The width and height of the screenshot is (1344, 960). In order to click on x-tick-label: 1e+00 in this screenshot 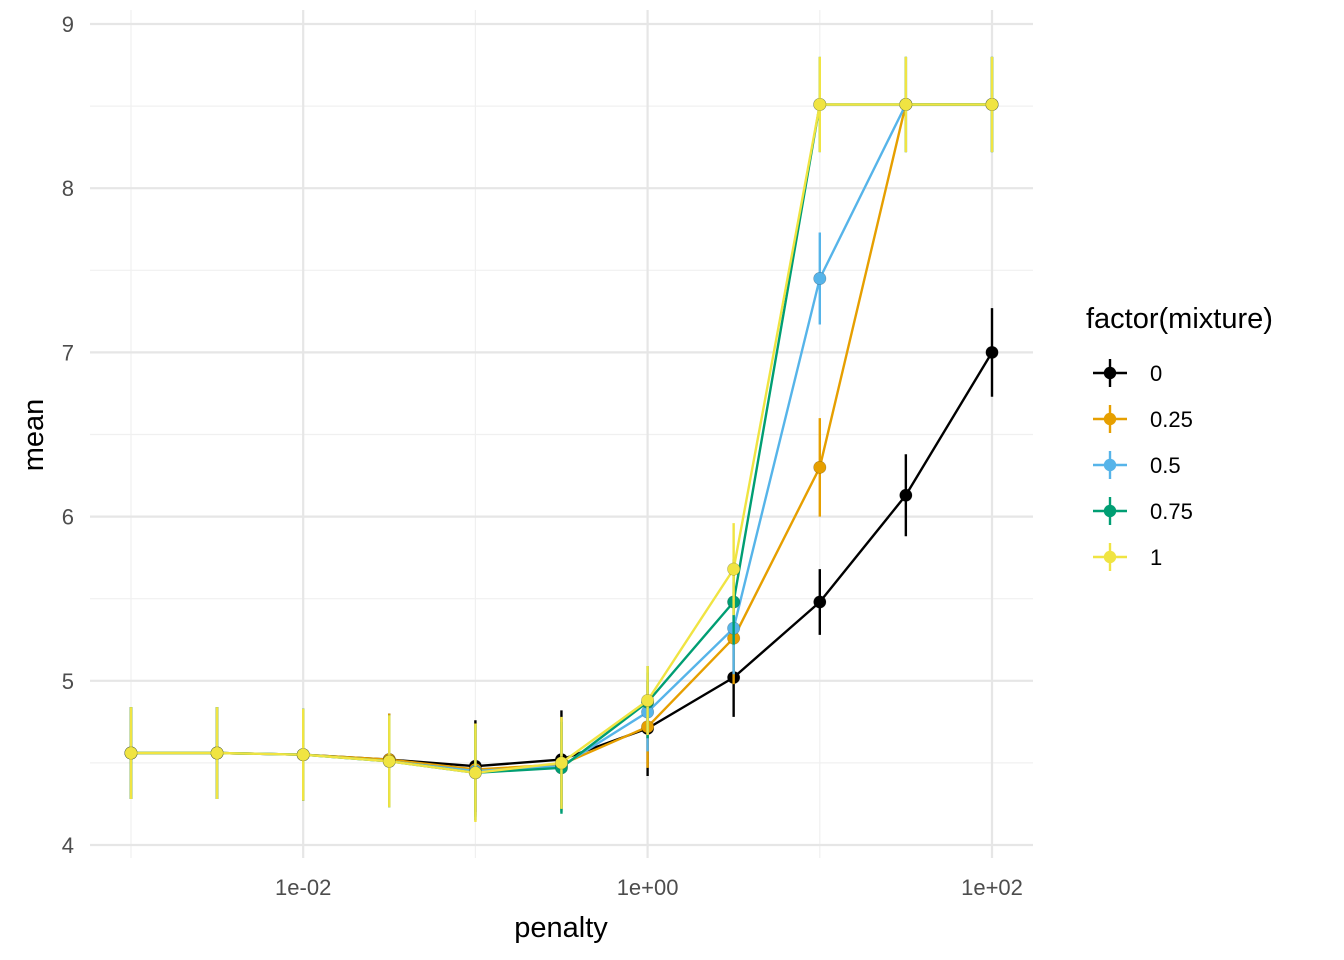, I will do `click(648, 887)`.